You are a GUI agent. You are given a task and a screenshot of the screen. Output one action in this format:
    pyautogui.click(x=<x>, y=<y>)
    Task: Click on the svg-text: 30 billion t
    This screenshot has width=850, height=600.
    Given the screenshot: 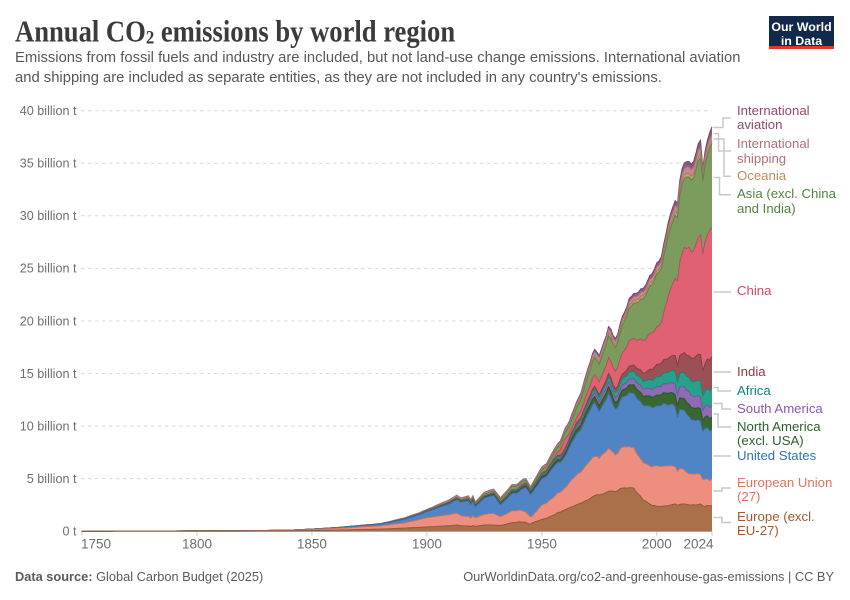 What is the action you would take?
    pyautogui.click(x=48, y=216)
    